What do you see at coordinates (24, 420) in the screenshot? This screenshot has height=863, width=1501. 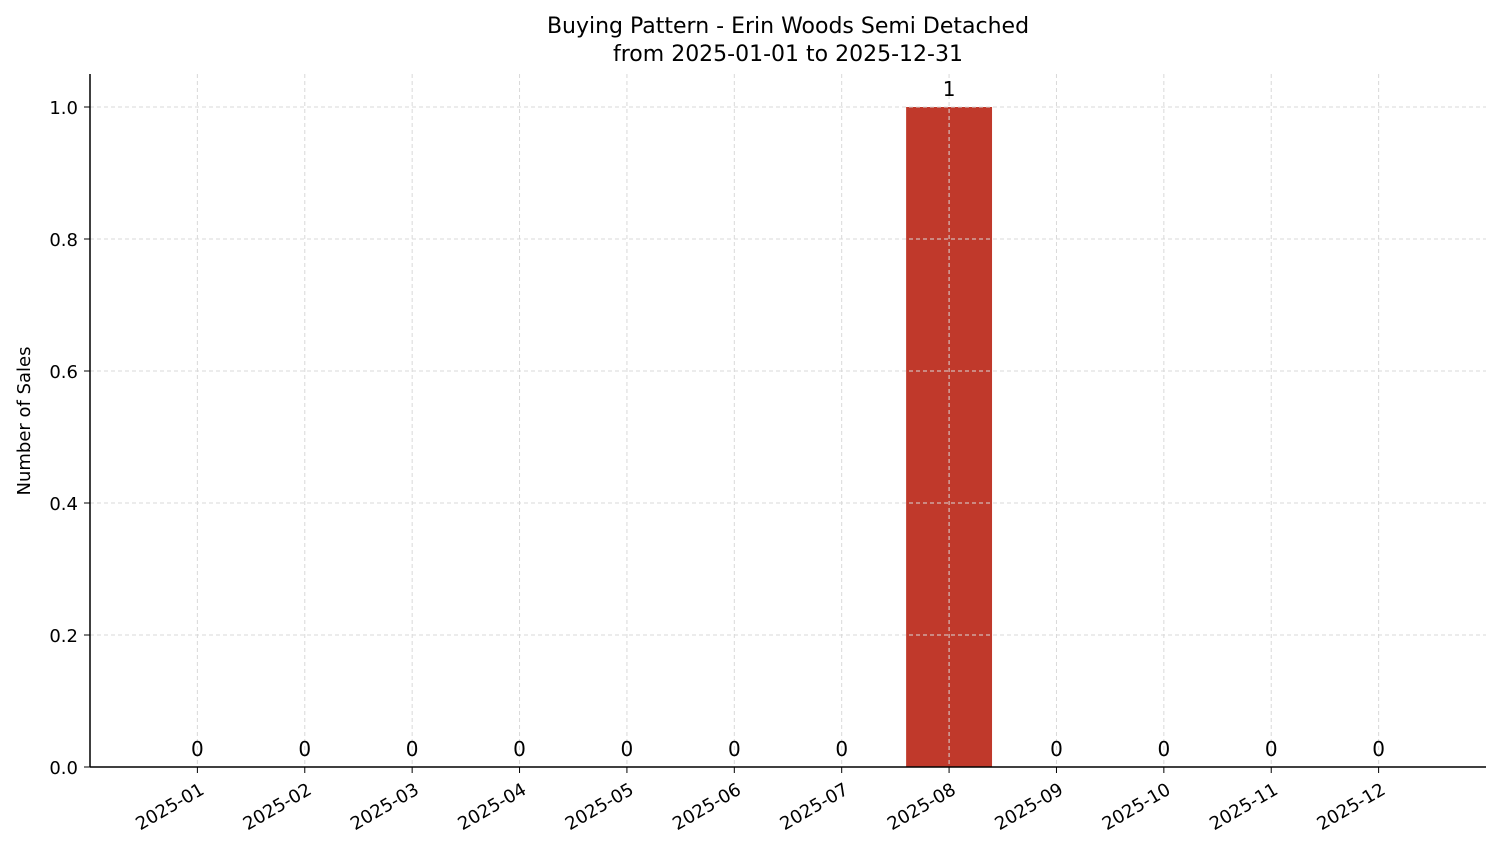 I see `y-axis-label: Number of Sales` at bounding box center [24, 420].